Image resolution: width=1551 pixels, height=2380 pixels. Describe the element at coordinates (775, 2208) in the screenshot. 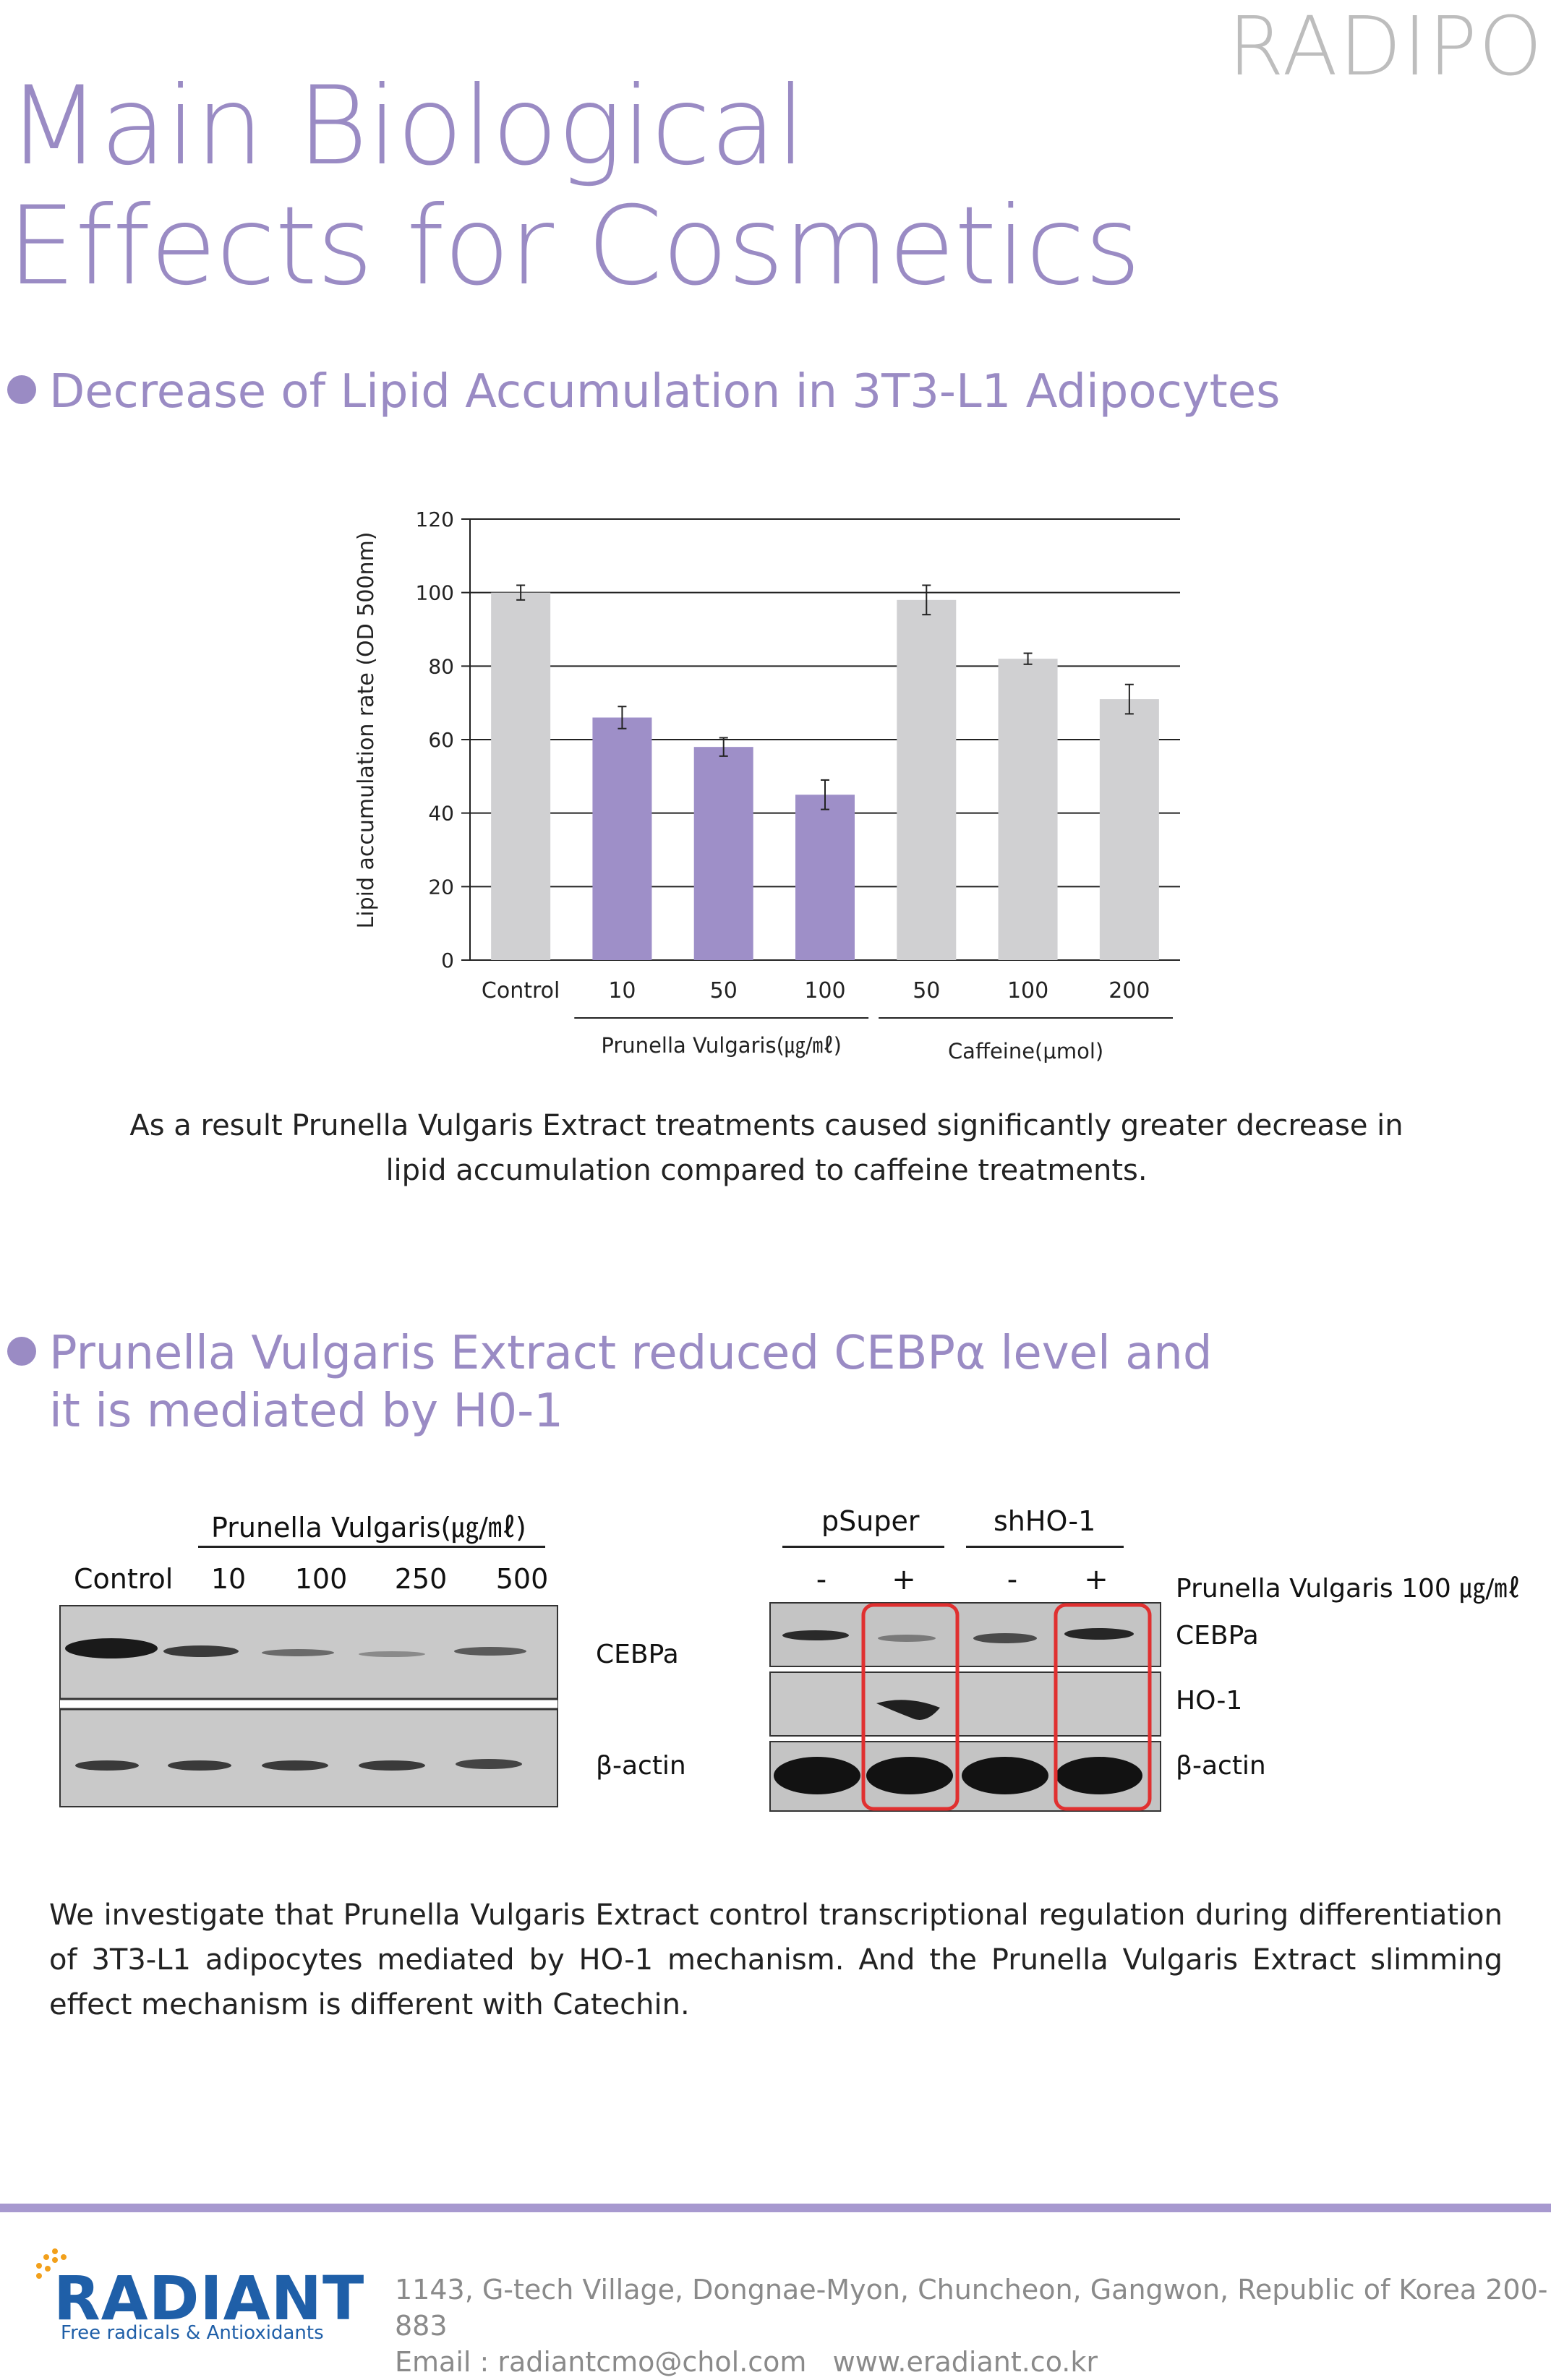

I see `footer-rule` at that location.